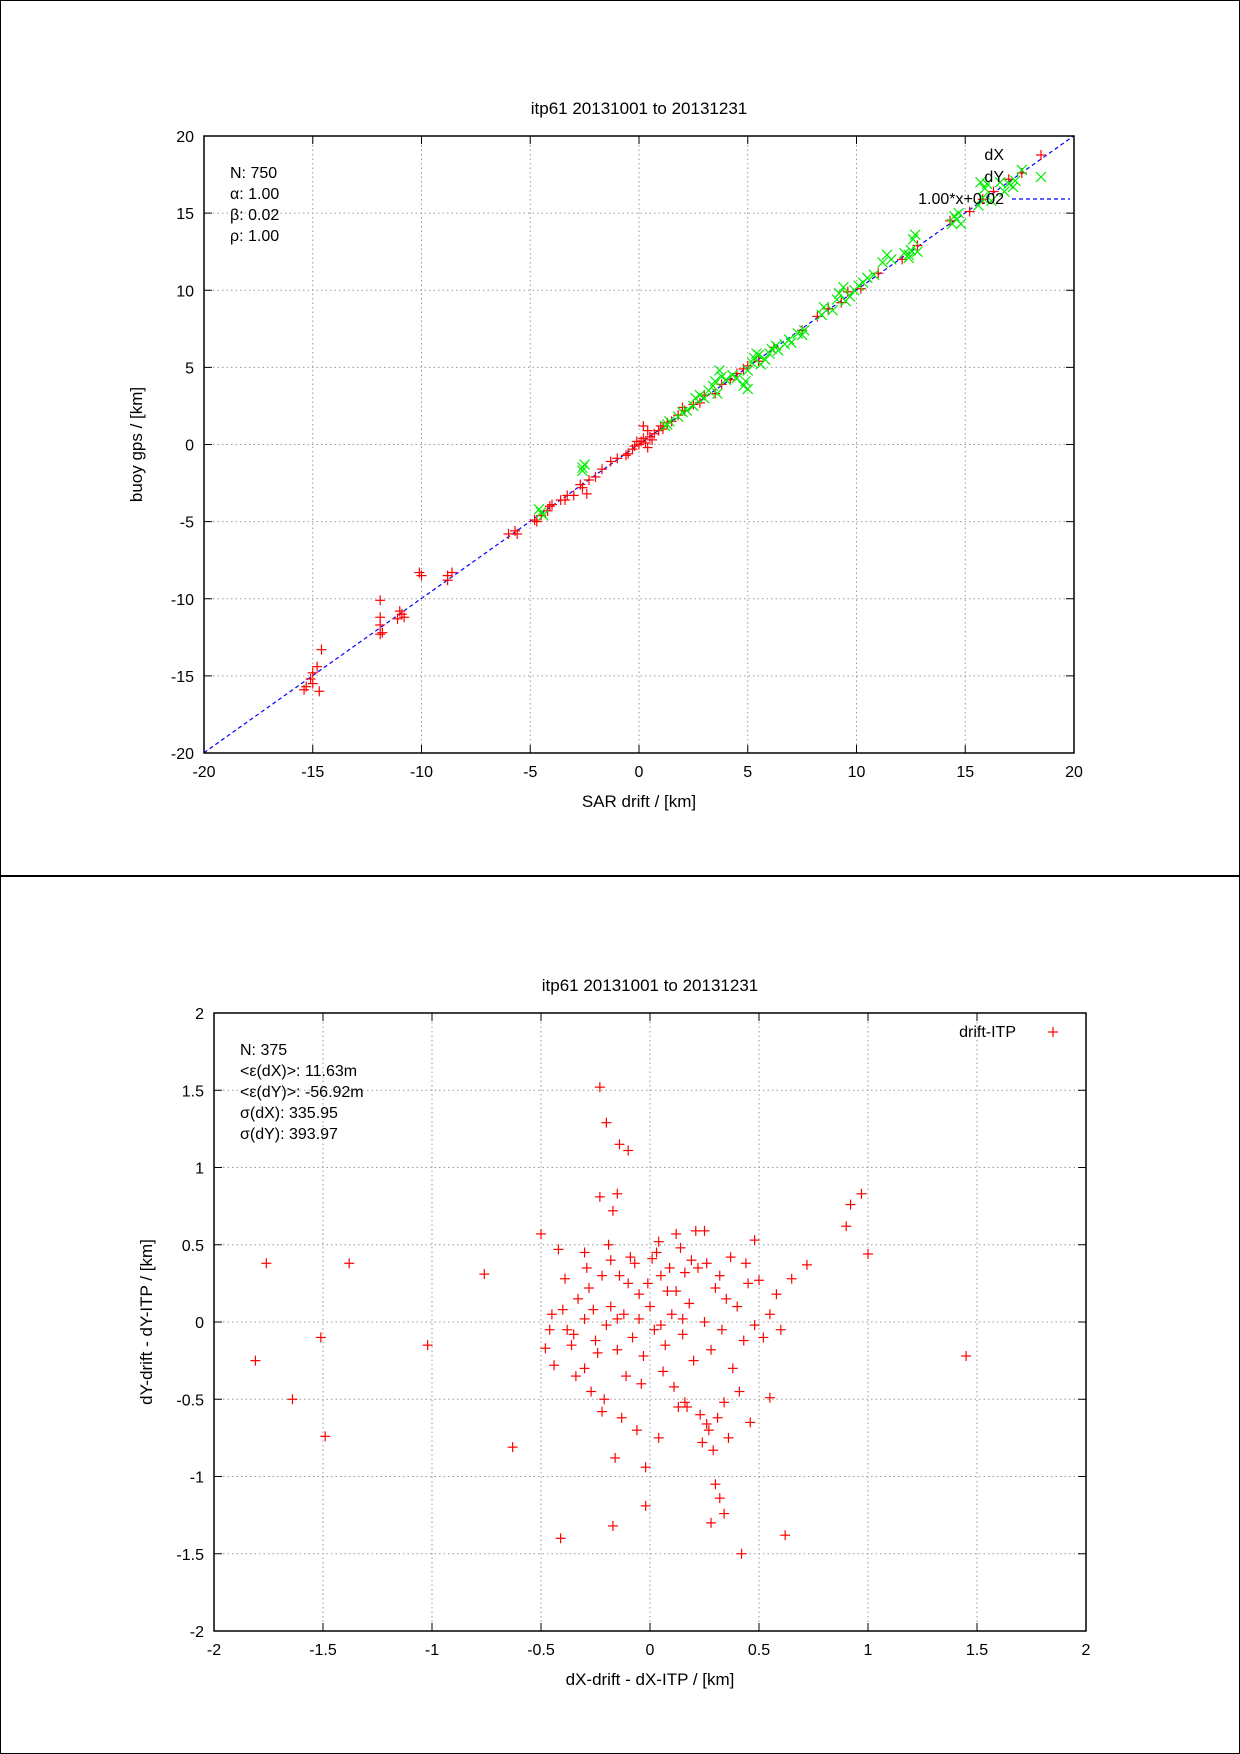 The image size is (1240, 1754). I want to click on stats-line: N: 750, so click(253, 173).